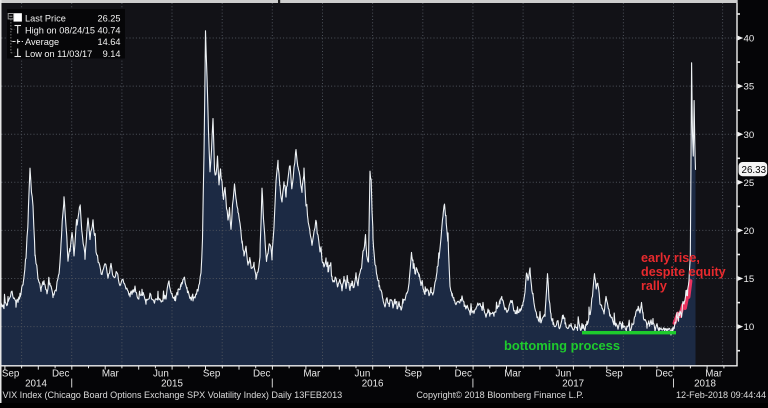 Image resolution: width=768 pixels, height=408 pixels. I want to click on svg-text:Copyright© 2018 Bloomberg Fina: Copyright© 2018 Bloomberg Finance L.P., so click(499, 395).